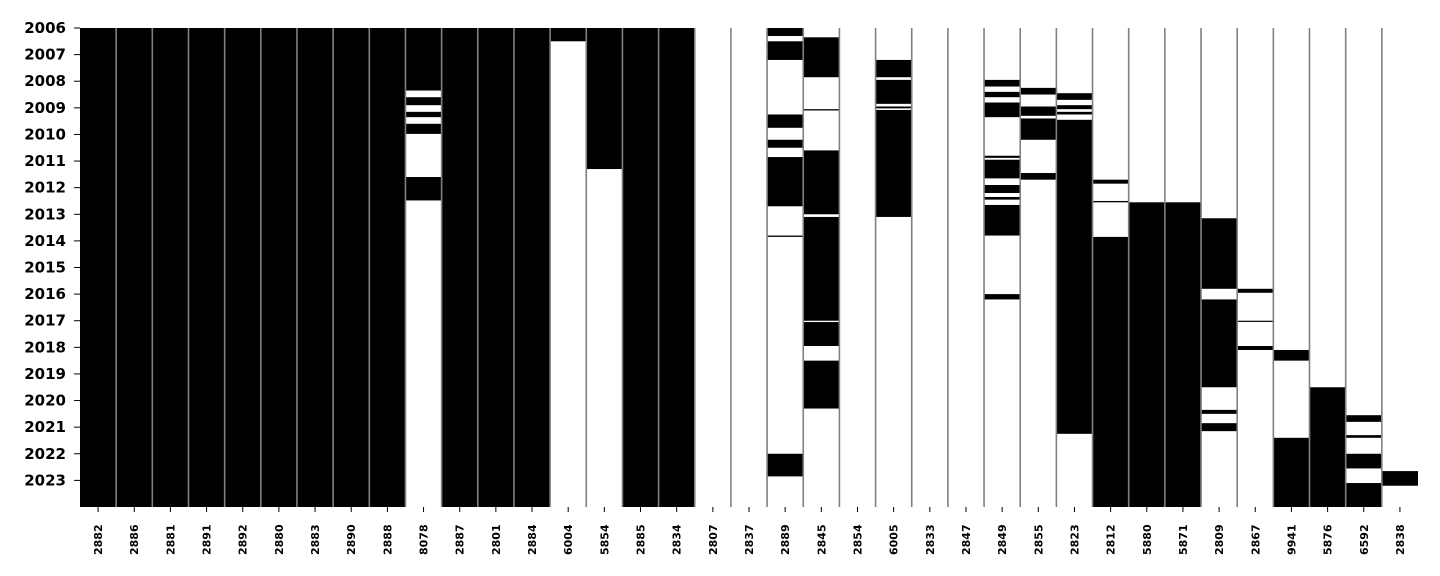 Image resolution: width=1440 pixels, height=576 pixels. What do you see at coordinates (604, 539) in the screenshot?
I see `x-tick-label: 5854` at bounding box center [604, 539].